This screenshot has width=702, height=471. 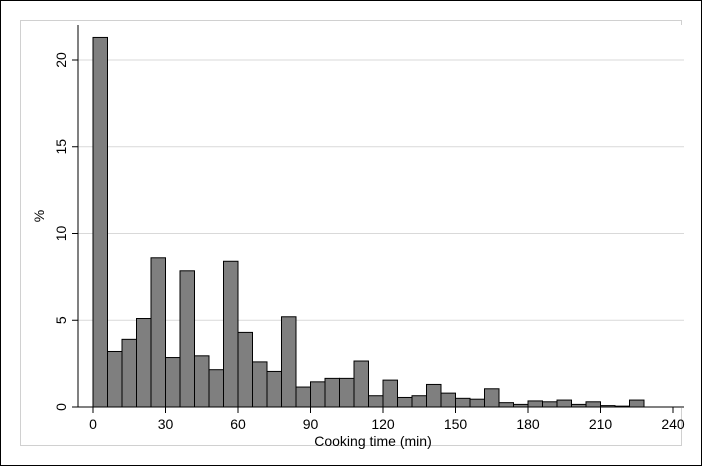 I want to click on x-tick-label-30: 30, so click(x=166, y=424).